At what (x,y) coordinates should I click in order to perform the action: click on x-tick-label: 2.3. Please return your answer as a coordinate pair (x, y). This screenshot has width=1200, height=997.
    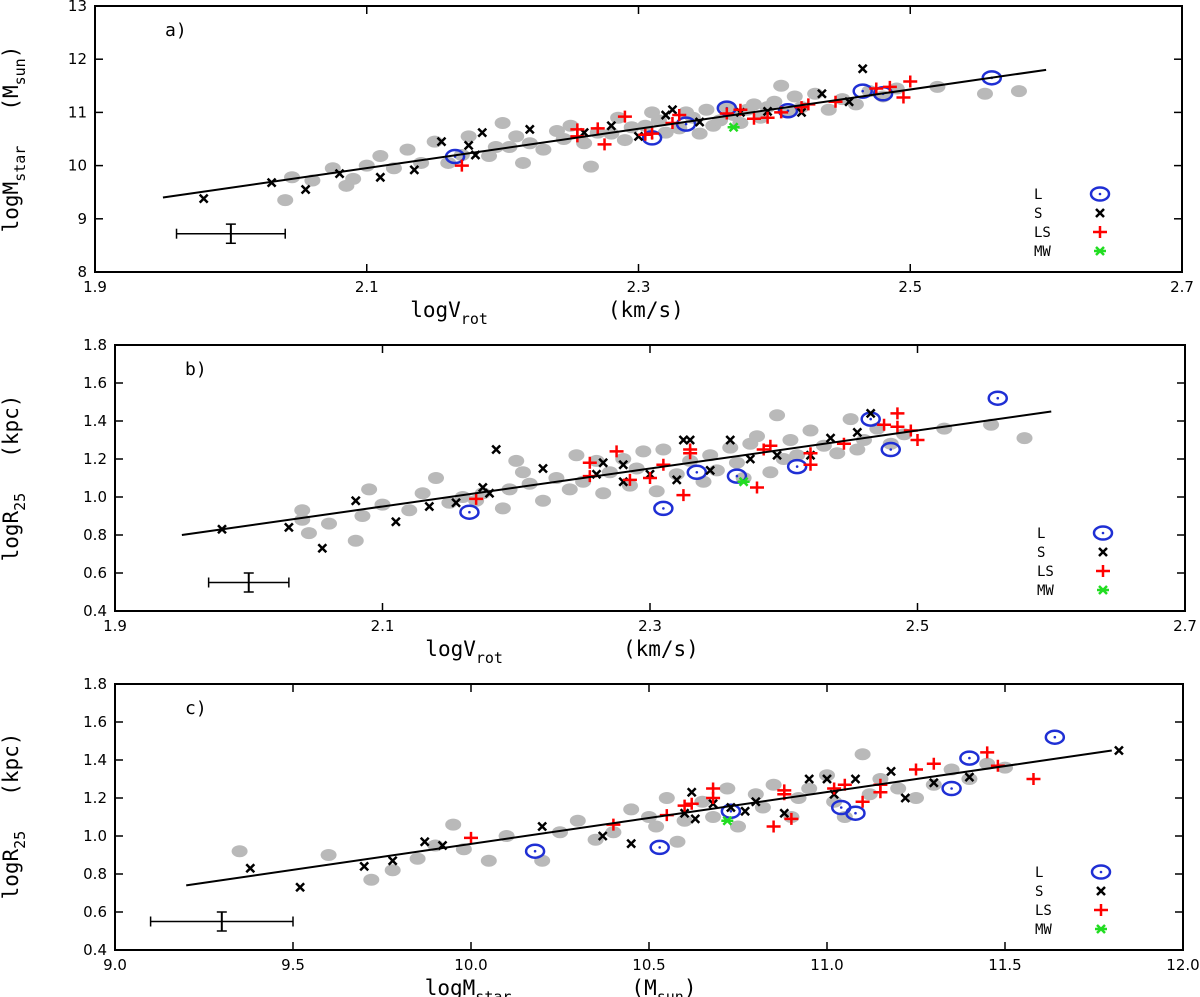
    Looking at the image, I should click on (650, 626).